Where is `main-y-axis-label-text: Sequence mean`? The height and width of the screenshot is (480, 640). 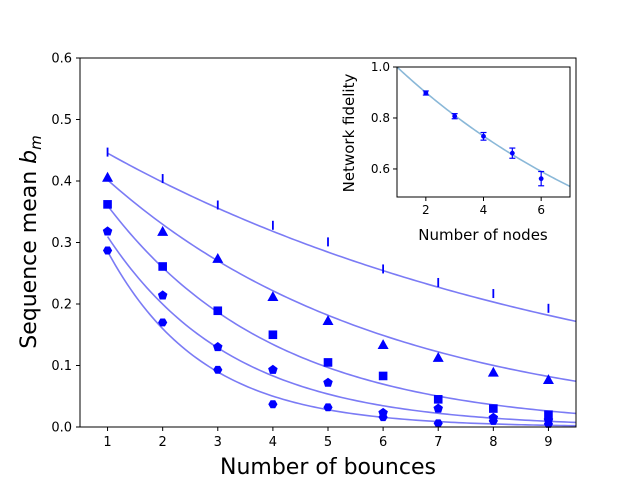
main-y-axis-label-text: Sequence mean is located at coordinates (29, 256).